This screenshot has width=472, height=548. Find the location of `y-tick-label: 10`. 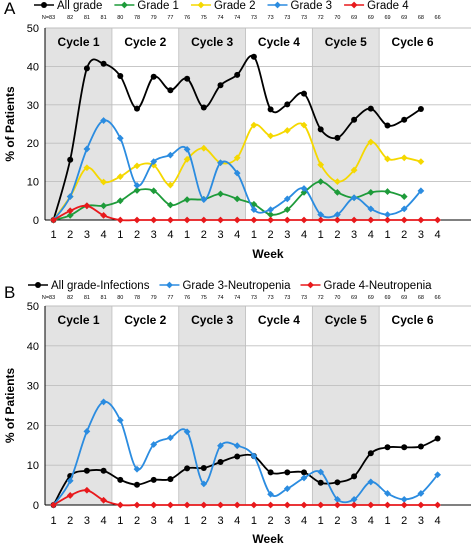

y-tick-label: 10 is located at coordinates (33, 466).